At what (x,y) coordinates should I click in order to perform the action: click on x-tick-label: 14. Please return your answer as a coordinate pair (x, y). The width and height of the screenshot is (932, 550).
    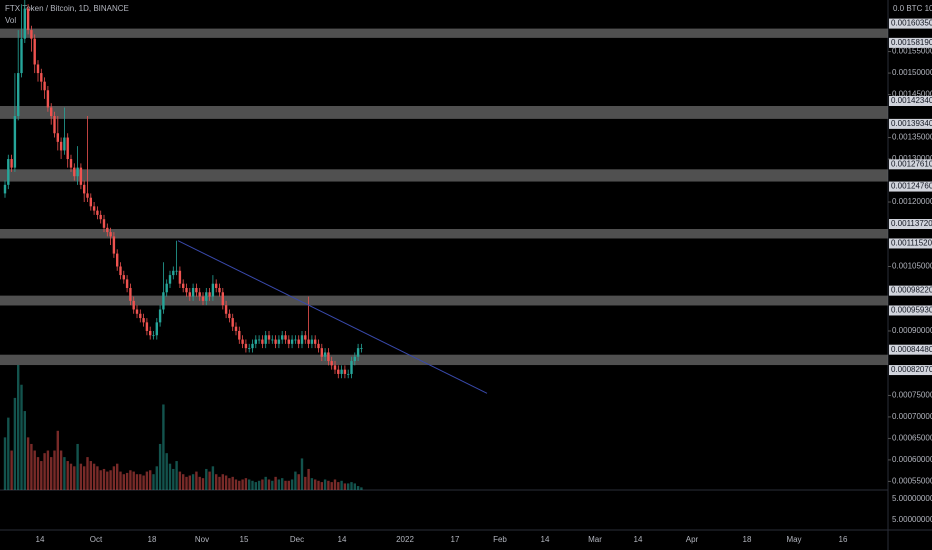
    Looking at the image, I should click on (40, 539).